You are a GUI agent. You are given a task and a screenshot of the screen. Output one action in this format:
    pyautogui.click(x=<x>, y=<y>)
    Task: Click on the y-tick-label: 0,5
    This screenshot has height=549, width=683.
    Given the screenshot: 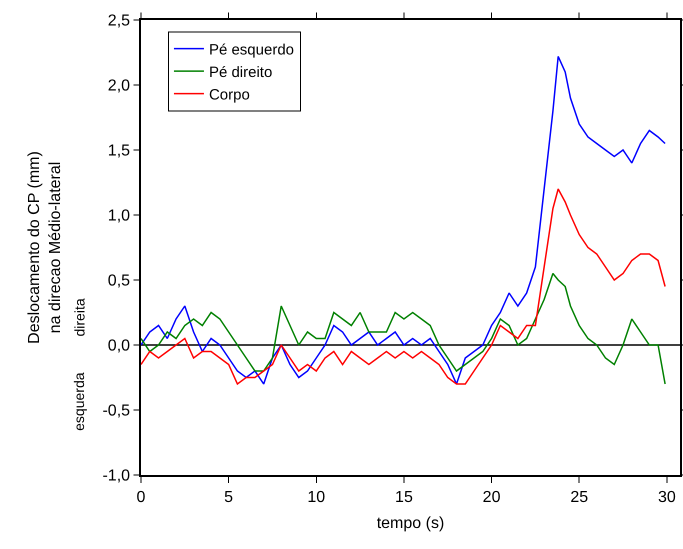 What is the action you would take?
    pyautogui.click(x=119, y=281)
    